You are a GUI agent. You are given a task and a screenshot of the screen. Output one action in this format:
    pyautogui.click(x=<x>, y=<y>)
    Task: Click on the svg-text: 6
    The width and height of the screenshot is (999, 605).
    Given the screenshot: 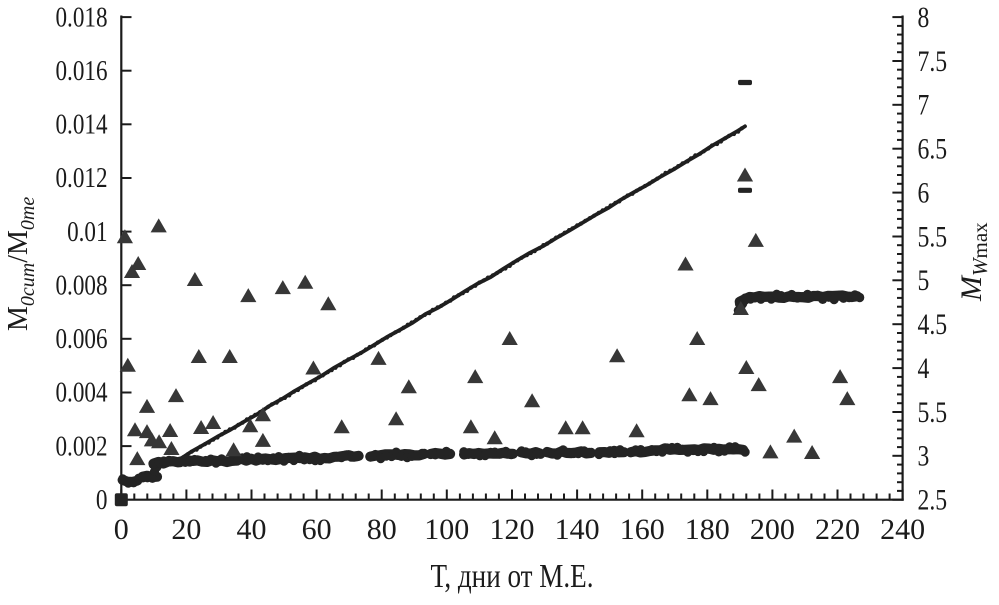 What is the action you would take?
    pyautogui.click(x=924, y=192)
    